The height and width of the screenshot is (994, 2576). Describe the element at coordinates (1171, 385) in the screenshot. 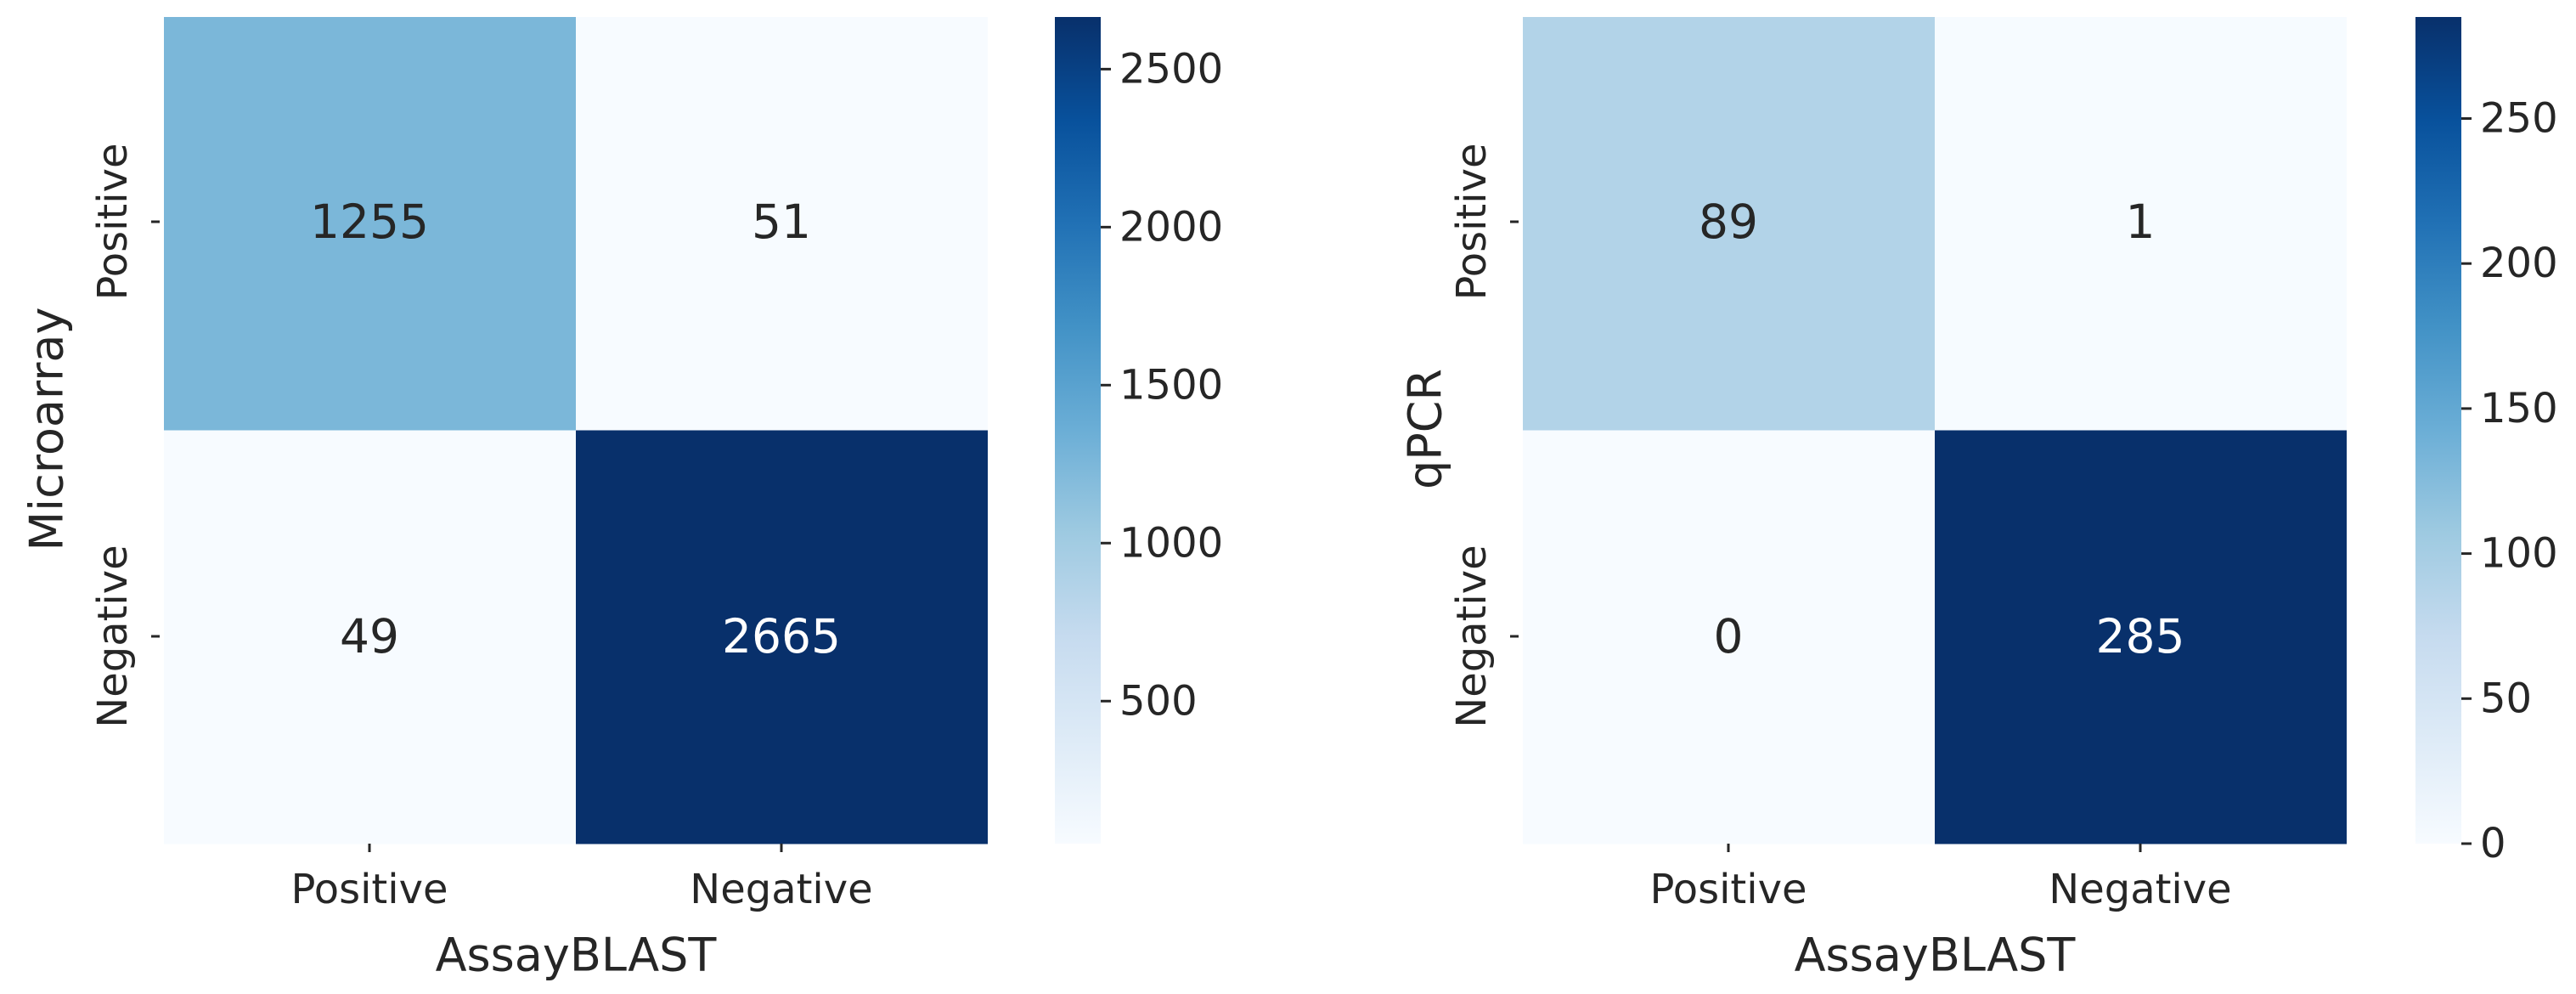

I see `colorbar-tick-label: 1500` at that location.